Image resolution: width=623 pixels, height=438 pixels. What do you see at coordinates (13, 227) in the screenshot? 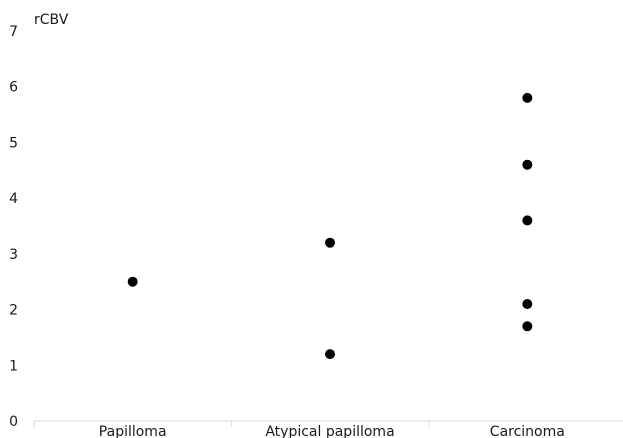
I see `y-axis-ticks: 0 1 2 3 4 5 6 7` at bounding box center [13, 227].